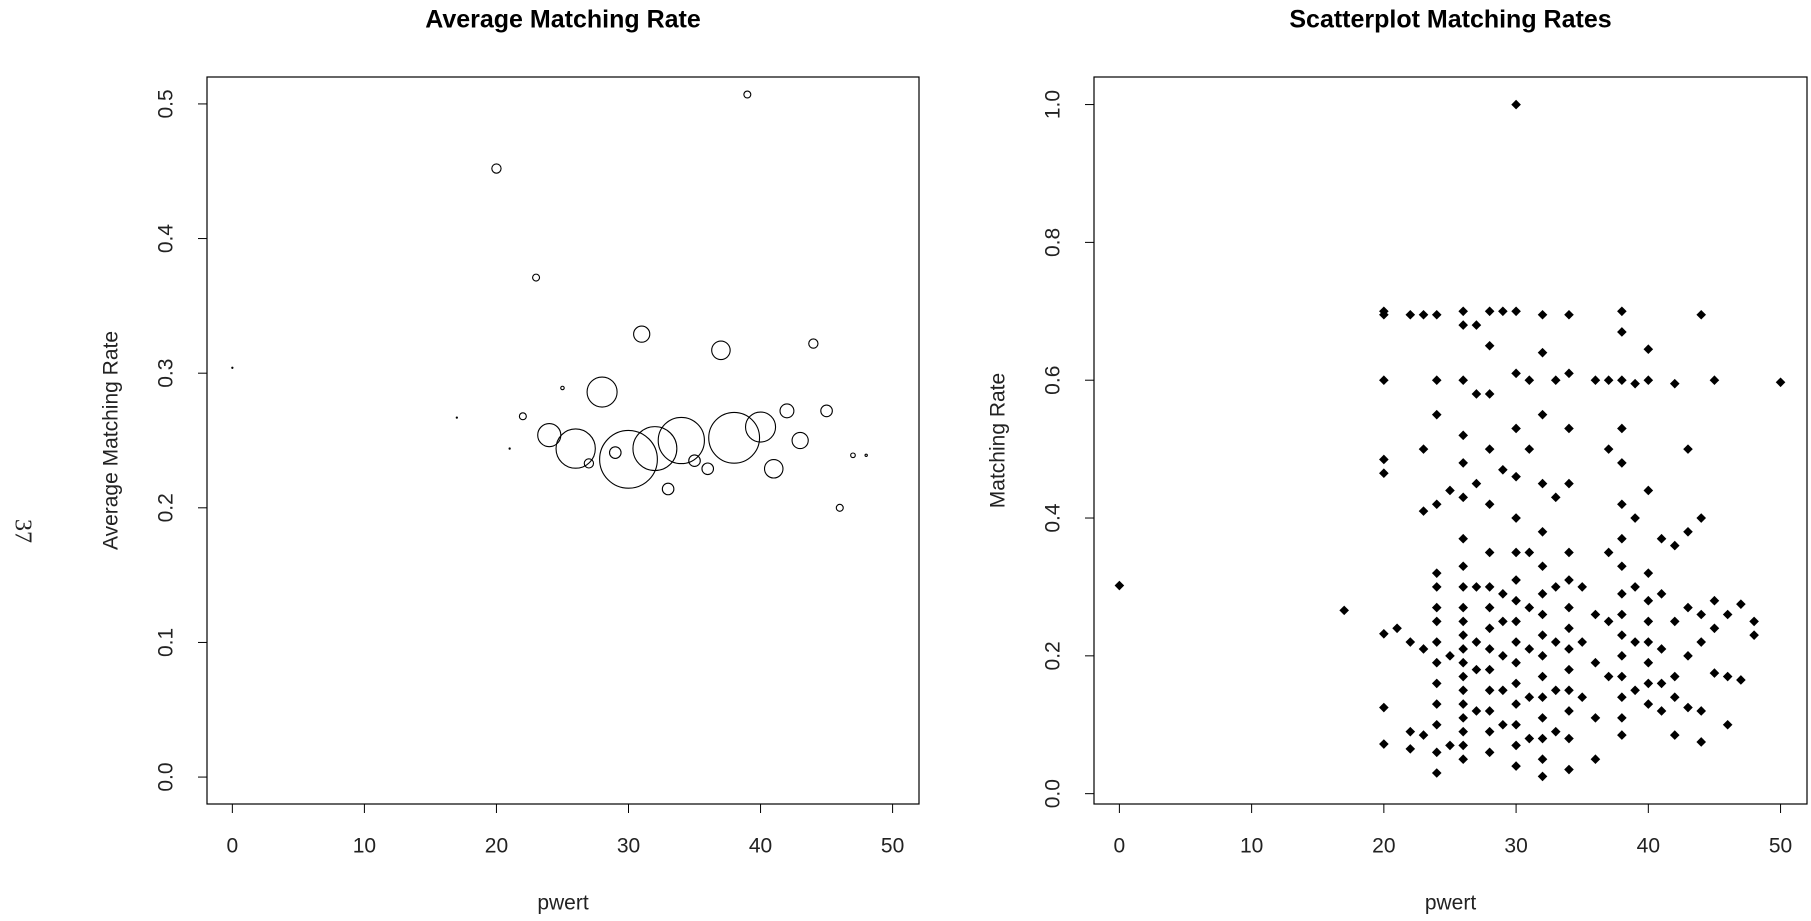 Image resolution: width=1811 pixels, height=921 pixels. What do you see at coordinates (22, 531) in the screenshot?
I see `page-number: 37` at bounding box center [22, 531].